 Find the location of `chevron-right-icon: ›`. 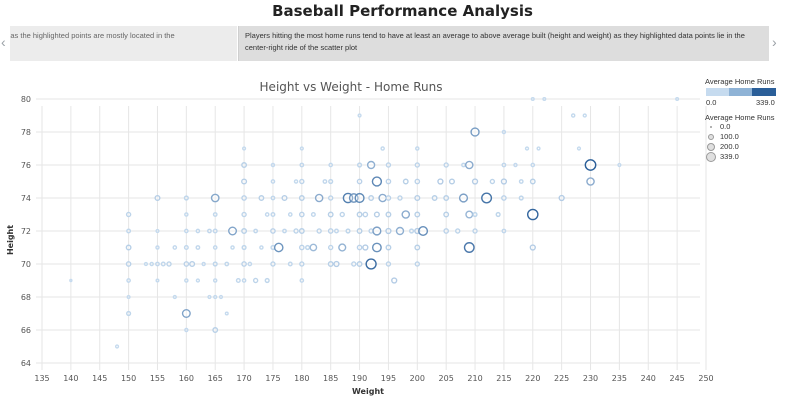

chevron-right-icon: › is located at coordinates (774, 42).